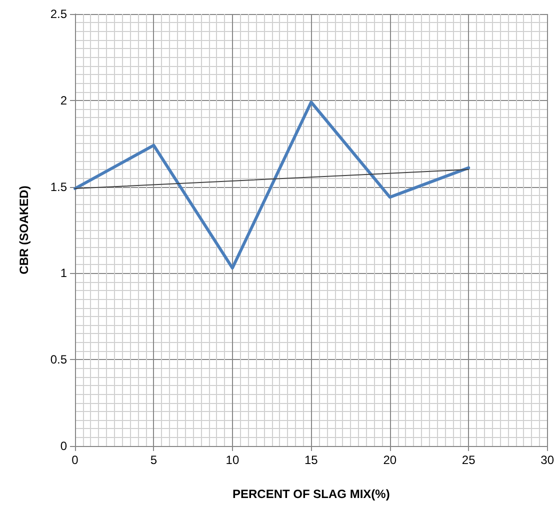 The width and height of the screenshot is (557, 528). Describe the element at coordinates (311, 494) in the screenshot. I see `x-axis-title: PERCENT OF SLAG MIX(%)` at that location.